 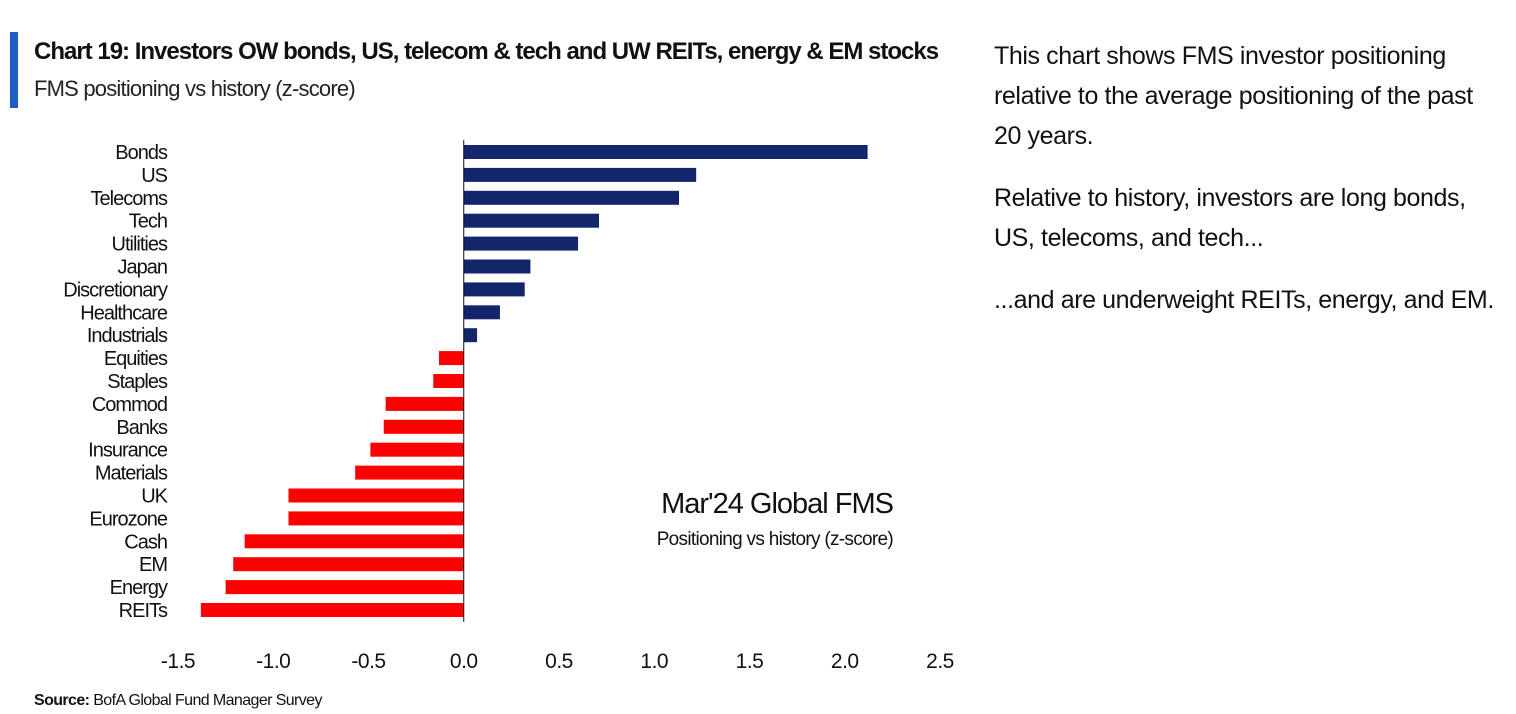 I want to click on source-note: Source: BofA Global Fund Manager Survey, so click(x=178, y=701).